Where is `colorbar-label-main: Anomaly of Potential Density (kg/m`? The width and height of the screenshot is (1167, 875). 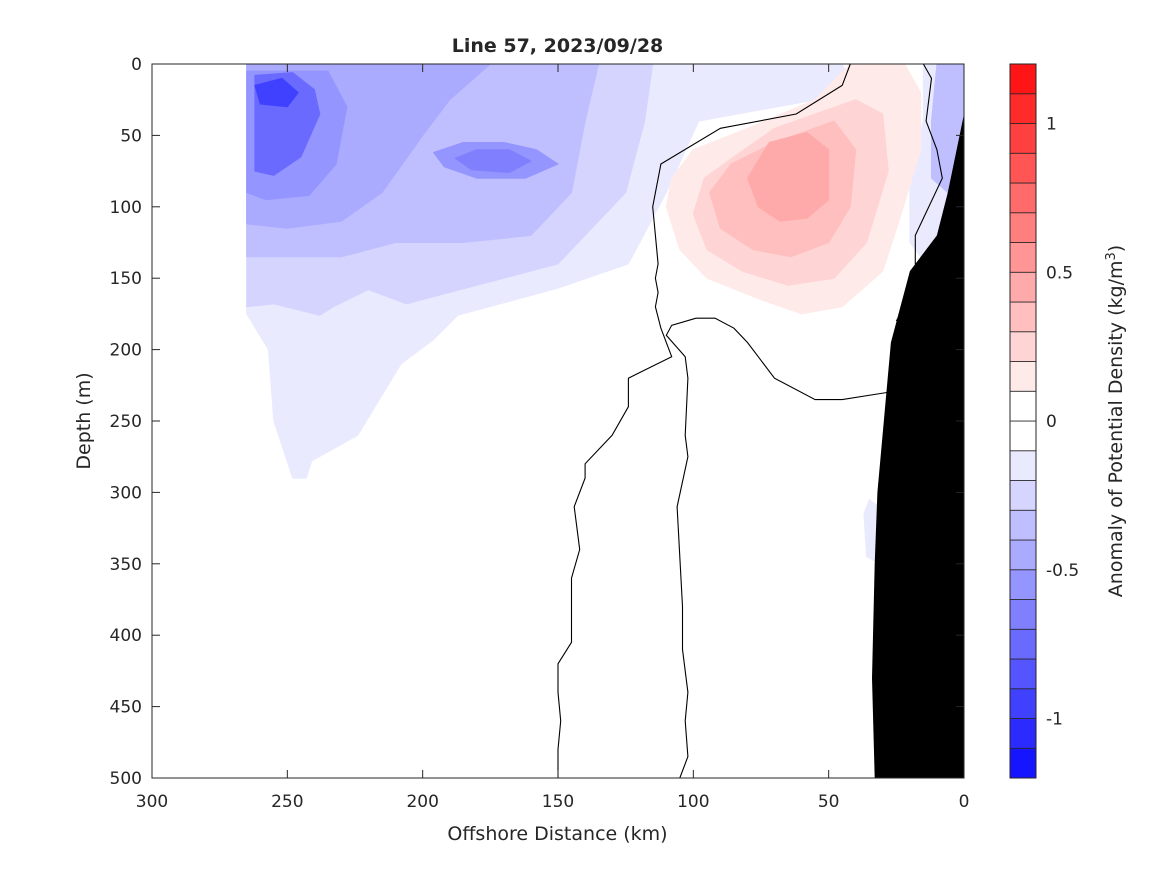
colorbar-label-main: Anomaly of Potential Density (kg/m is located at coordinates (1116, 429).